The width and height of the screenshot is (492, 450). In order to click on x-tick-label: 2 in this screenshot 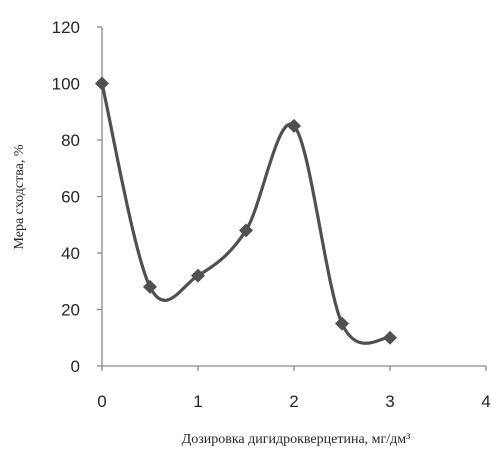, I will do `click(293, 401)`.